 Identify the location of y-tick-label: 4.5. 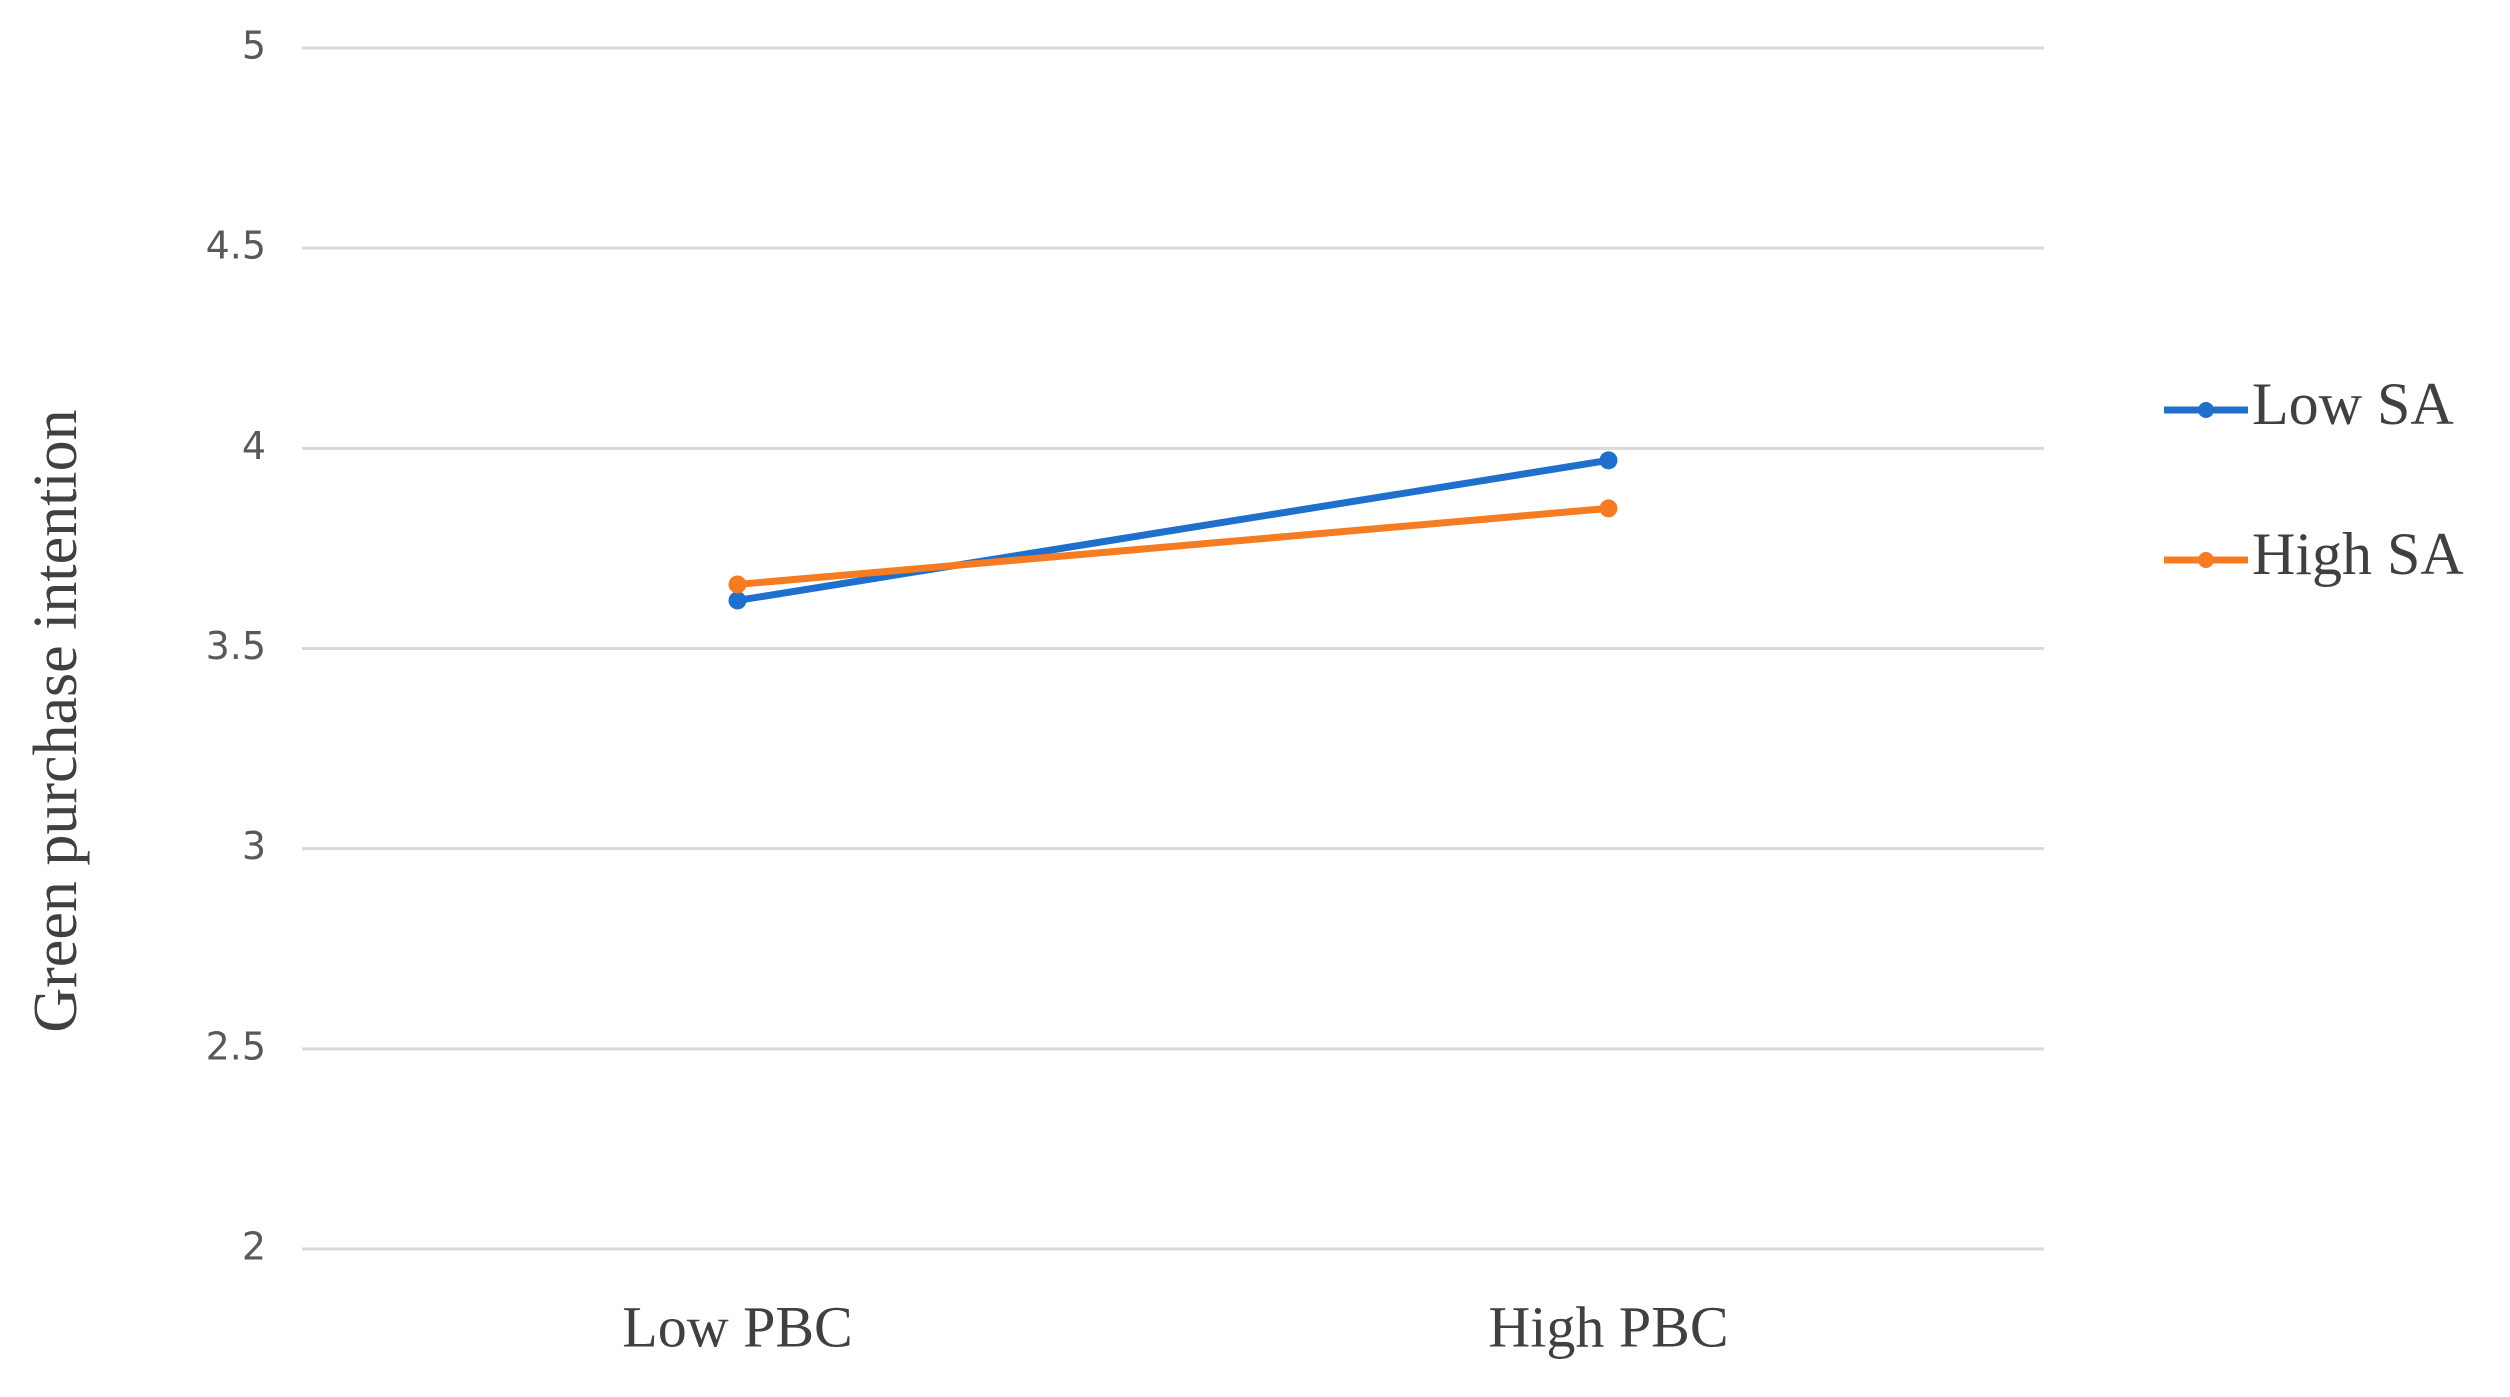
(236, 246).